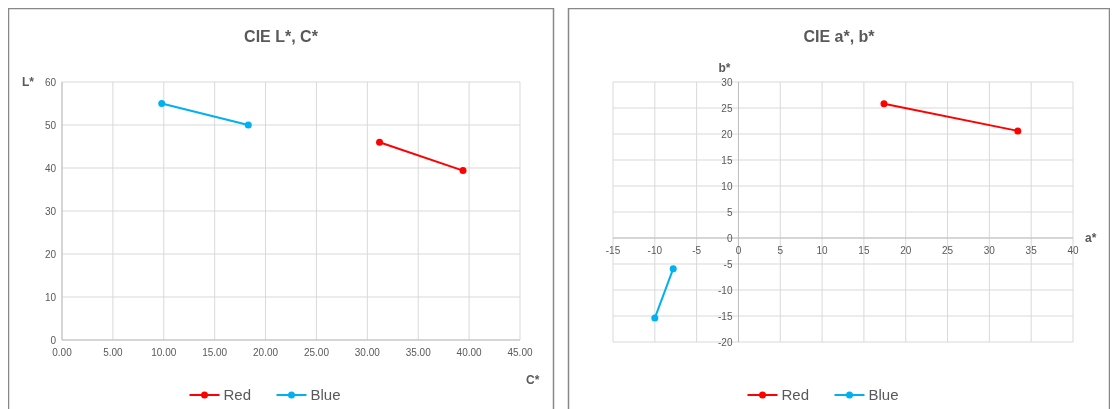 The width and height of the screenshot is (1116, 409). I want to click on x-tick-label: 20.00, so click(266, 352).